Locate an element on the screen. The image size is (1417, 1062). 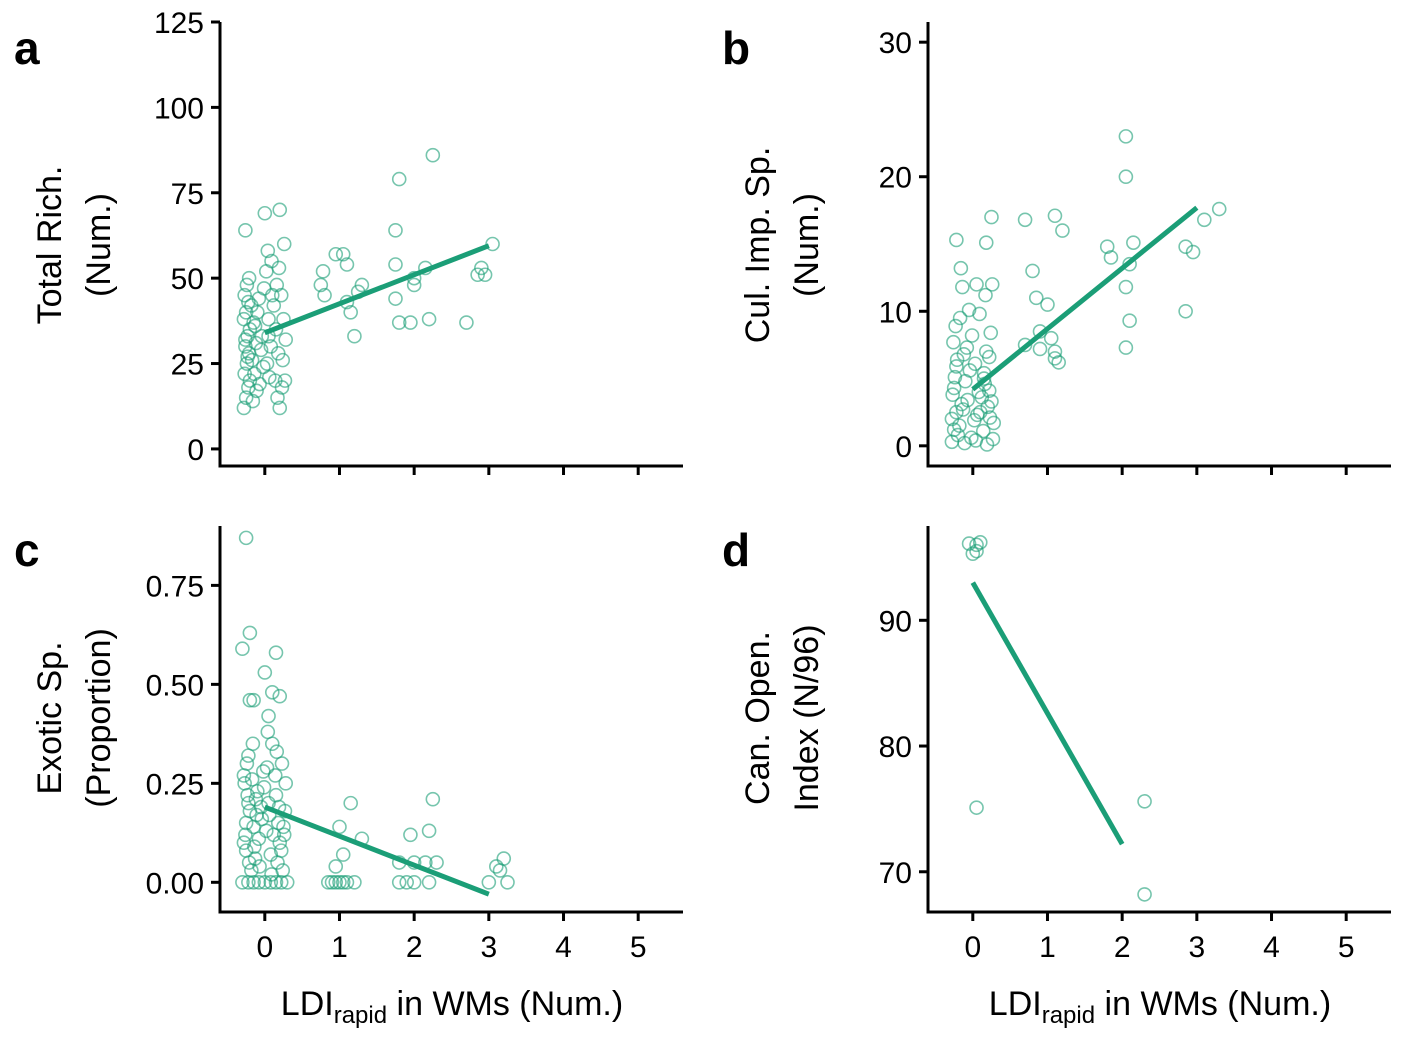
panel-letter-c: c is located at coordinates (27, 550).